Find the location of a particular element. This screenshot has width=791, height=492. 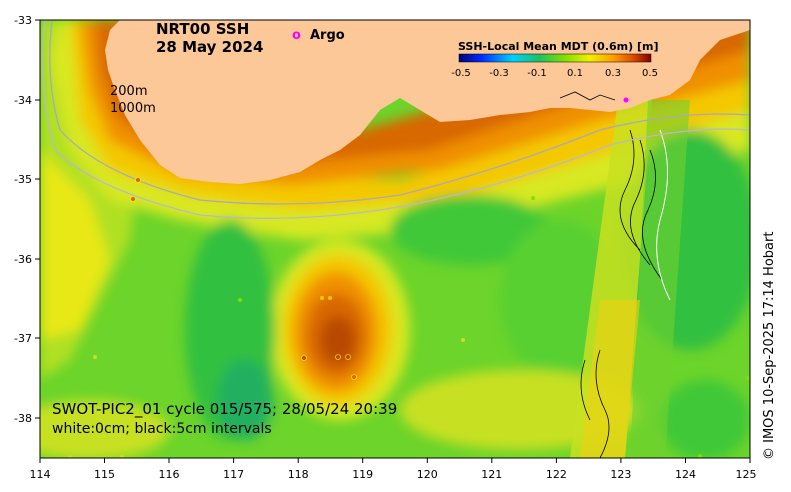

colorbar-tick: -0.1 is located at coordinates (537, 73).